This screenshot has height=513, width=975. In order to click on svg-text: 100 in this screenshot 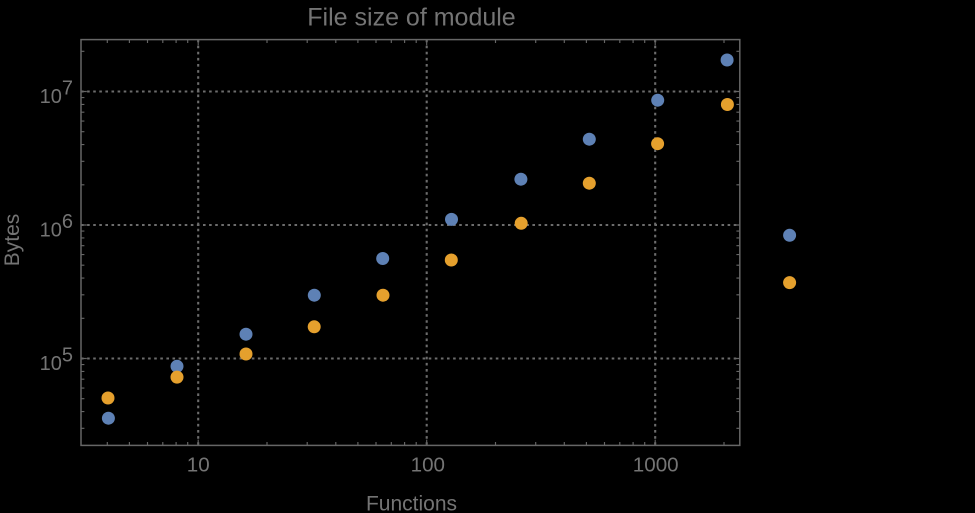, I will do `click(428, 465)`.